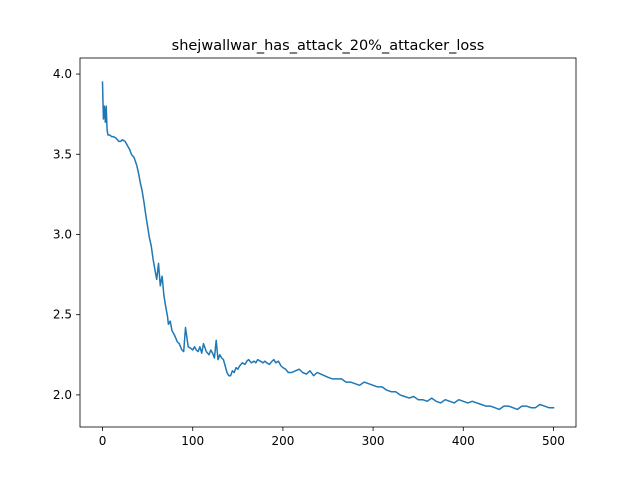 This screenshot has width=640, height=480. I want to click on x-tick-label: 300, so click(373, 441).